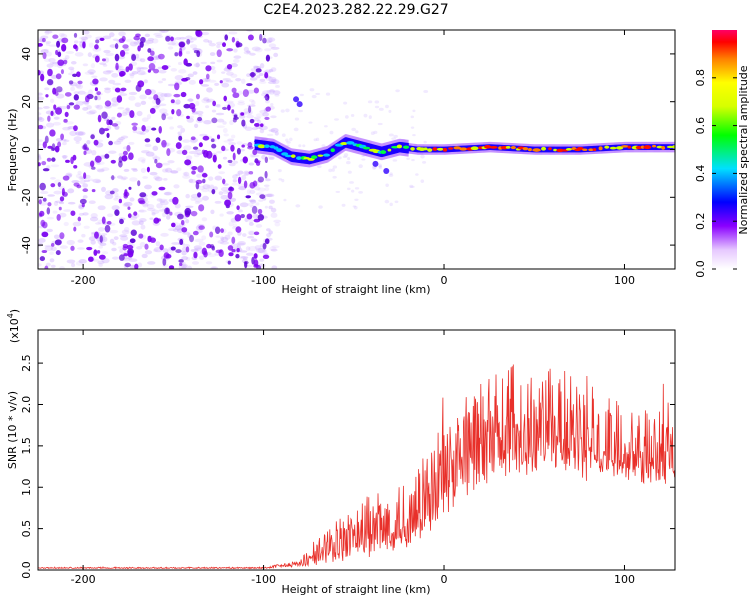  I want to click on snr-y-tick-label: 1.5, so click(26, 446).